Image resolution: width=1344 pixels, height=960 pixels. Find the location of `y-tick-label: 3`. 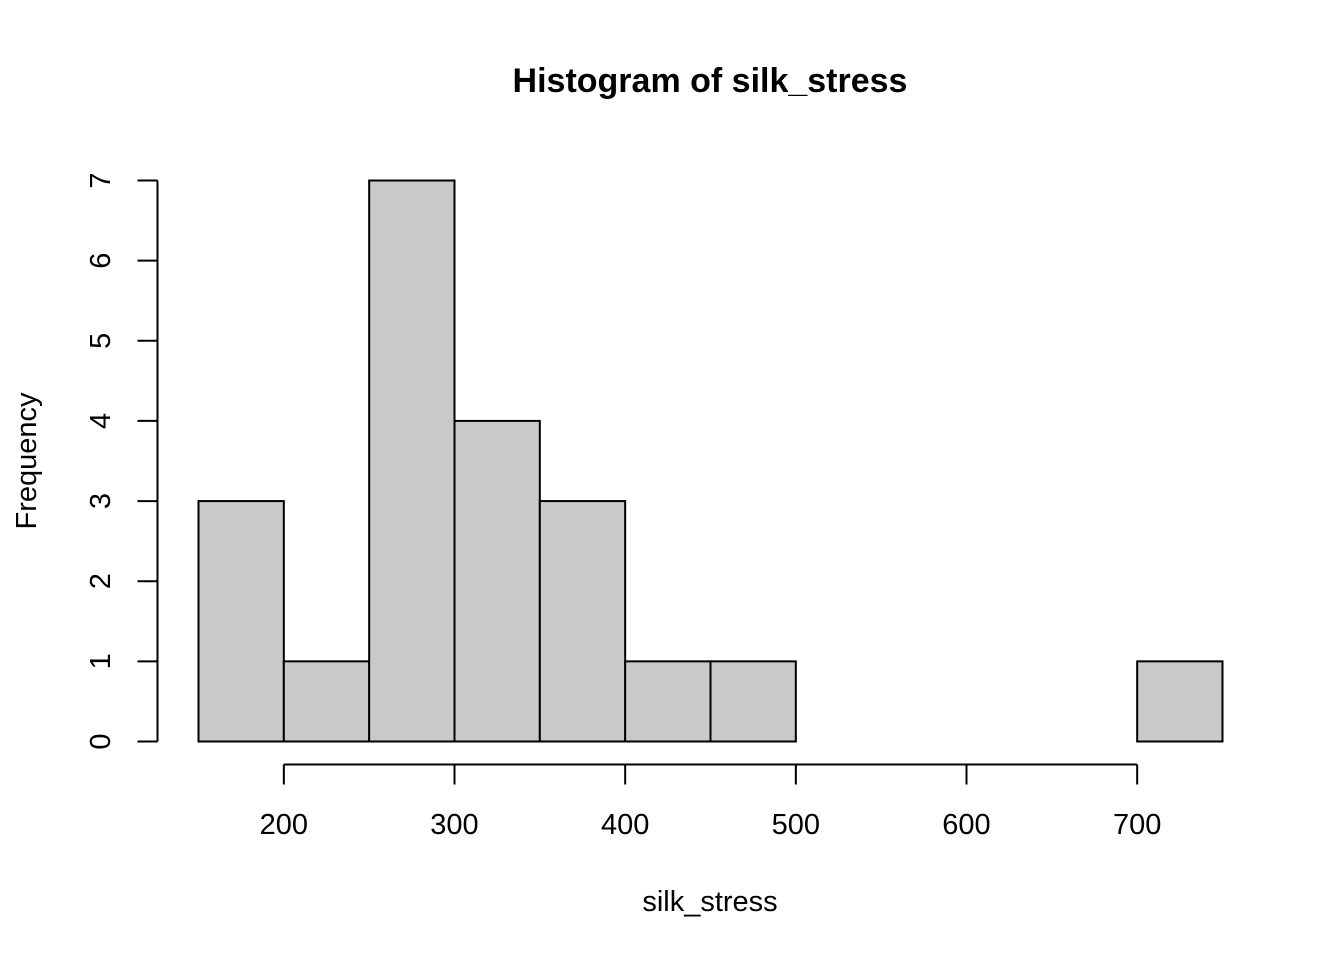

y-tick-label: 3 is located at coordinates (101, 501).